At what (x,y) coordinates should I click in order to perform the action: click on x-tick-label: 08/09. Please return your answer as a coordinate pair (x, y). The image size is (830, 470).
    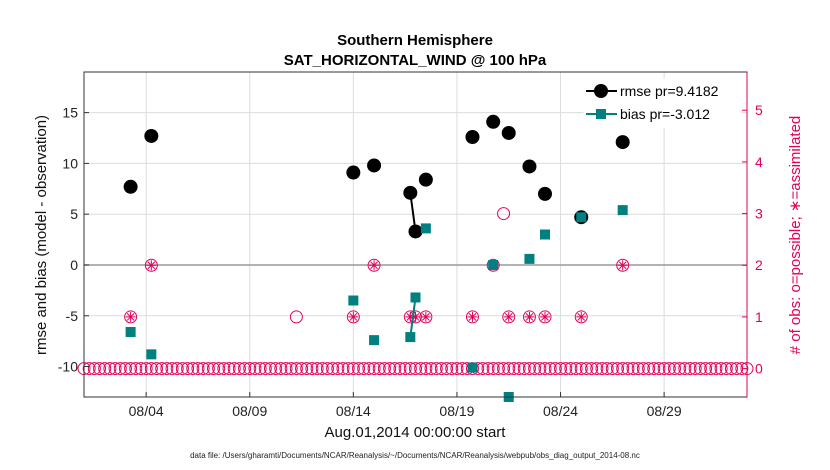
    Looking at the image, I should click on (249, 411).